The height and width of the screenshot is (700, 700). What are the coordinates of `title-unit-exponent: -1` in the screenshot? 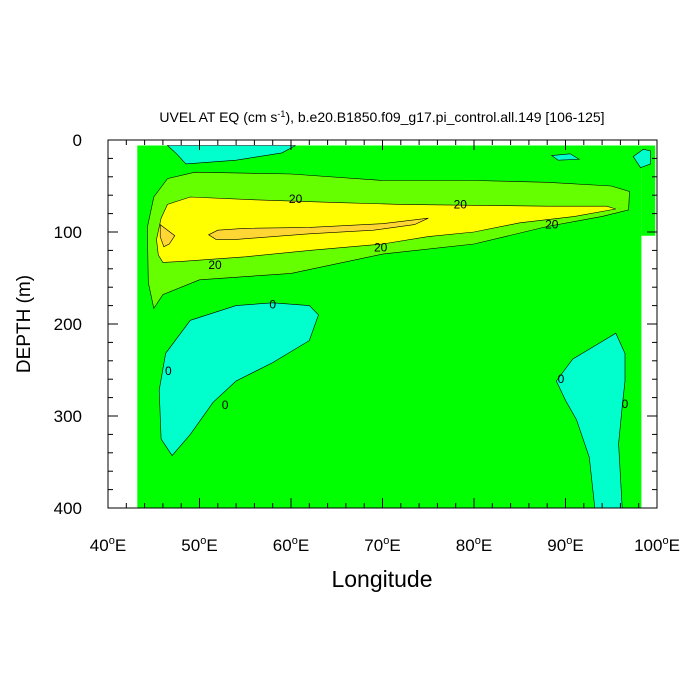 It's located at (281, 114).